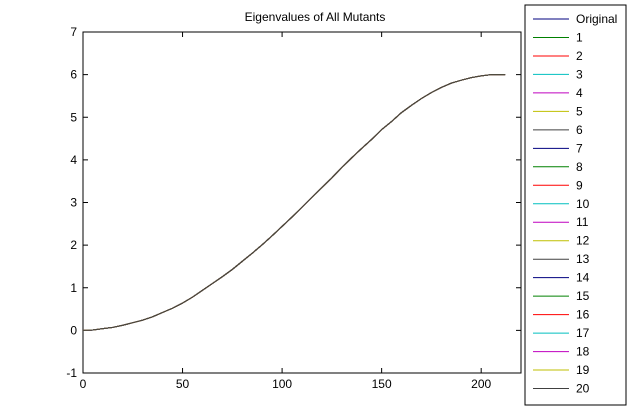  What do you see at coordinates (579, 148) in the screenshot?
I see `legend-label: 7` at bounding box center [579, 148].